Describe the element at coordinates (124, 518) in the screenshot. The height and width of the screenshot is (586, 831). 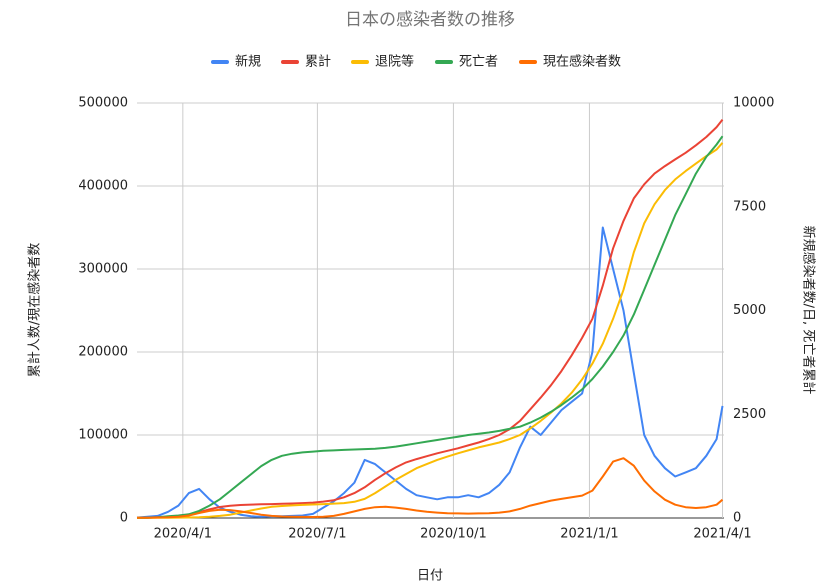
I see `y-tick-label: 0` at that location.